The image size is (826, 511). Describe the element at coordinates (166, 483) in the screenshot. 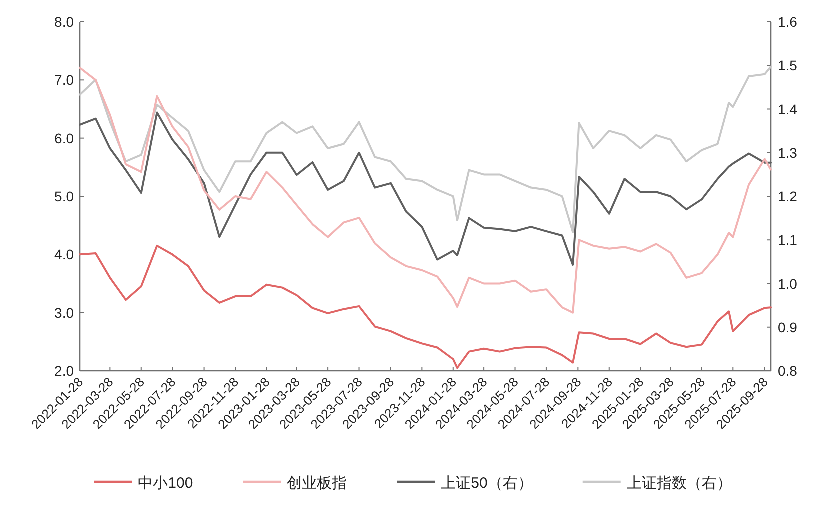

I see `legend-label: 中小100` at that location.